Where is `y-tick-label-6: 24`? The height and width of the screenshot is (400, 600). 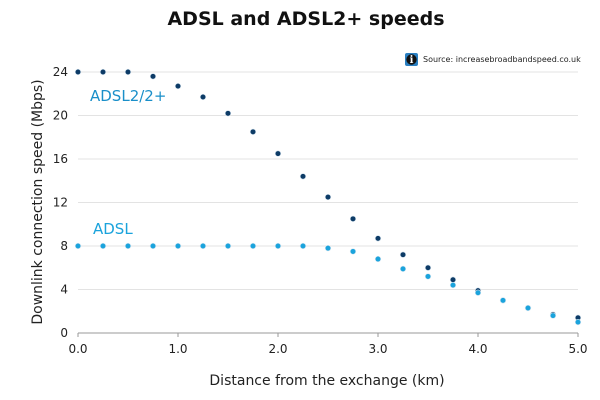
y-tick-label-6: 24 is located at coordinates (60, 72).